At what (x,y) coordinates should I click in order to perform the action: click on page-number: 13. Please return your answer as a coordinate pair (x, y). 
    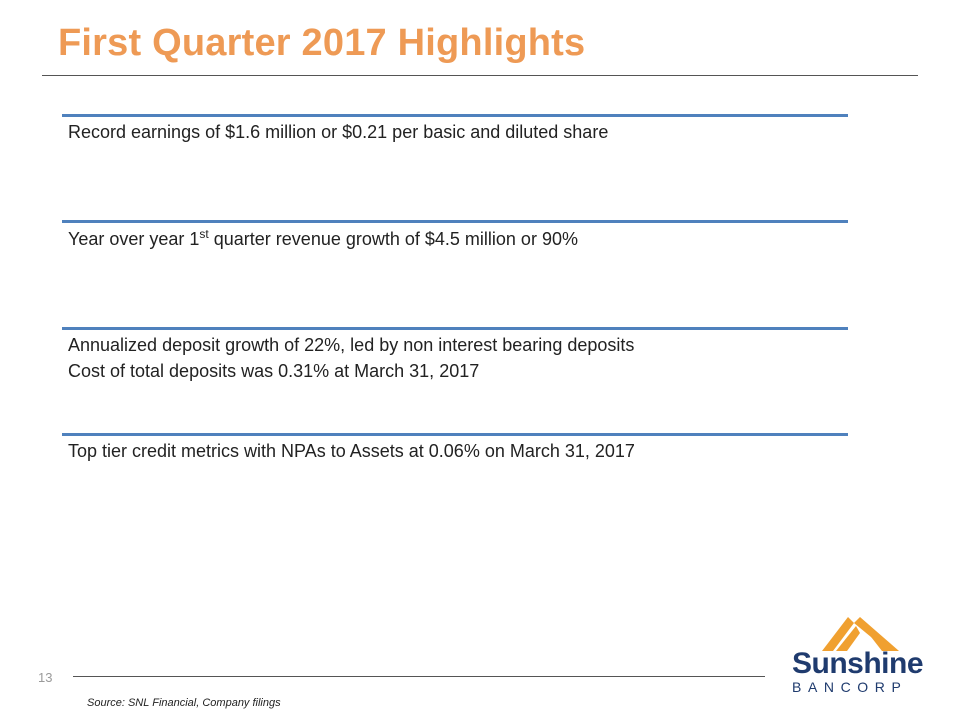
    Looking at the image, I should click on (45, 677).